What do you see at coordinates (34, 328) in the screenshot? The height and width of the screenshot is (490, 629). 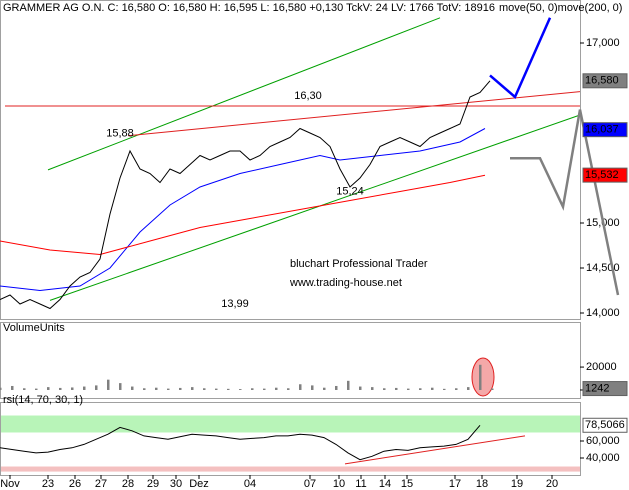 I see `panel-title: VolumeUnits` at bounding box center [34, 328].